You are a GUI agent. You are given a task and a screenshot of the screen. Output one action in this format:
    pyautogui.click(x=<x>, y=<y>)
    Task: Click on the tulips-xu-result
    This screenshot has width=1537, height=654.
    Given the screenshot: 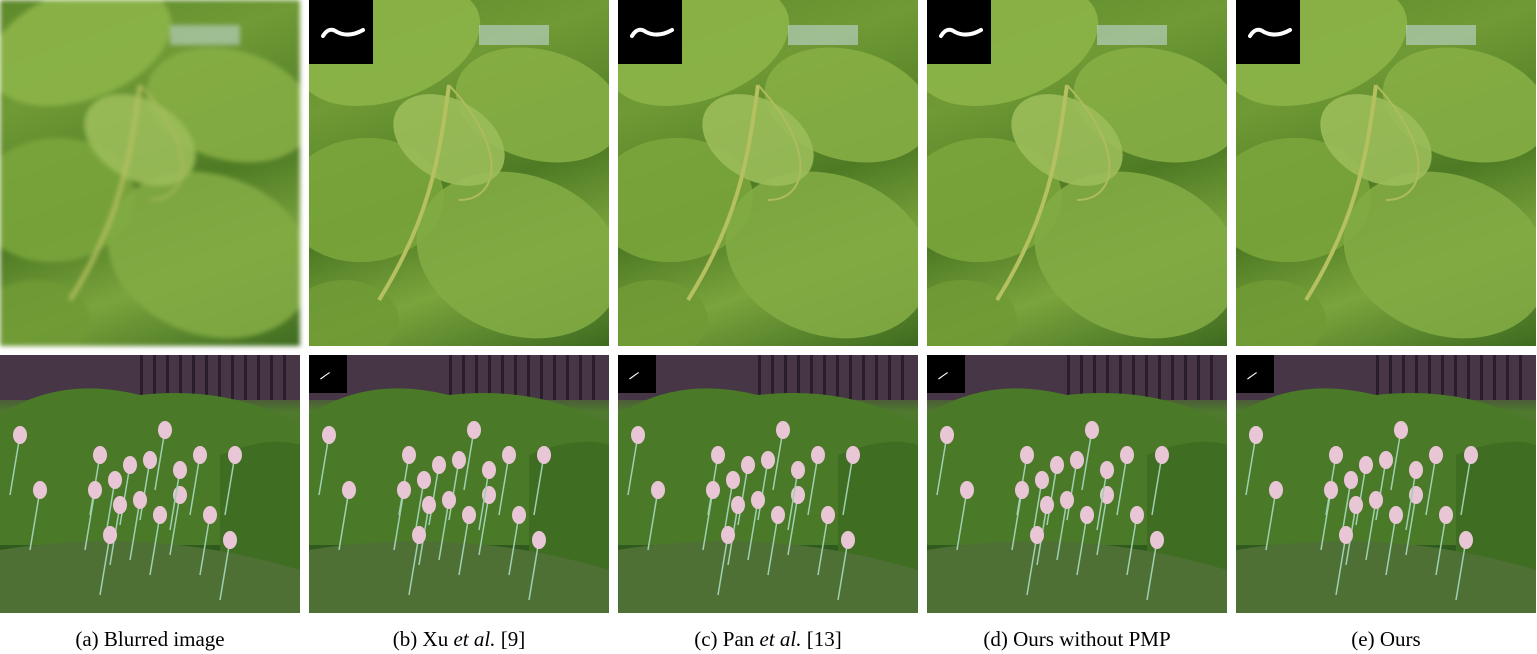 What is the action you would take?
    pyautogui.click(x=459, y=484)
    